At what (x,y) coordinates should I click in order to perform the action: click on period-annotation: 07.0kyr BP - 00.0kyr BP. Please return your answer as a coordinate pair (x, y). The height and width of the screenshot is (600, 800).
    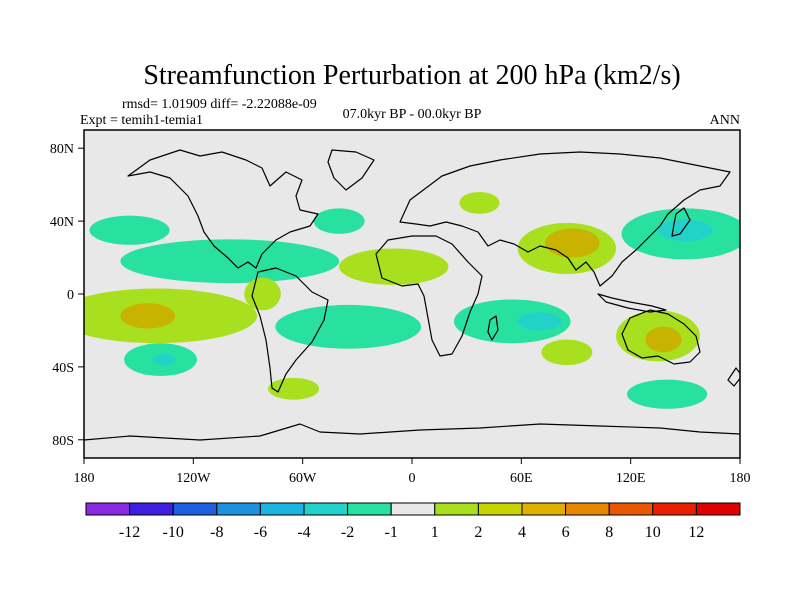
    Looking at the image, I should click on (412, 114).